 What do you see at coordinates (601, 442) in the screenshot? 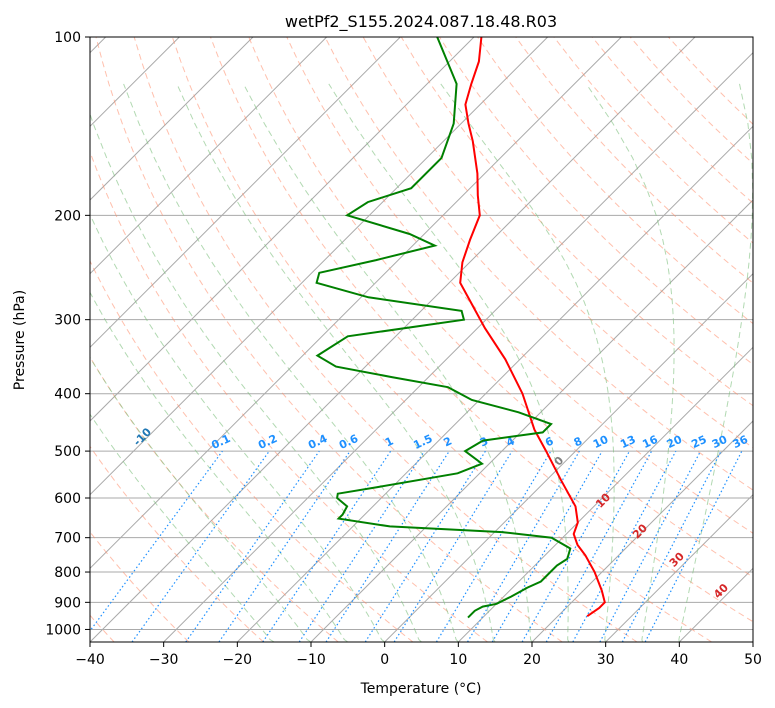
I see `mixing-ratio-label: 10` at bounding box center [601, 442].